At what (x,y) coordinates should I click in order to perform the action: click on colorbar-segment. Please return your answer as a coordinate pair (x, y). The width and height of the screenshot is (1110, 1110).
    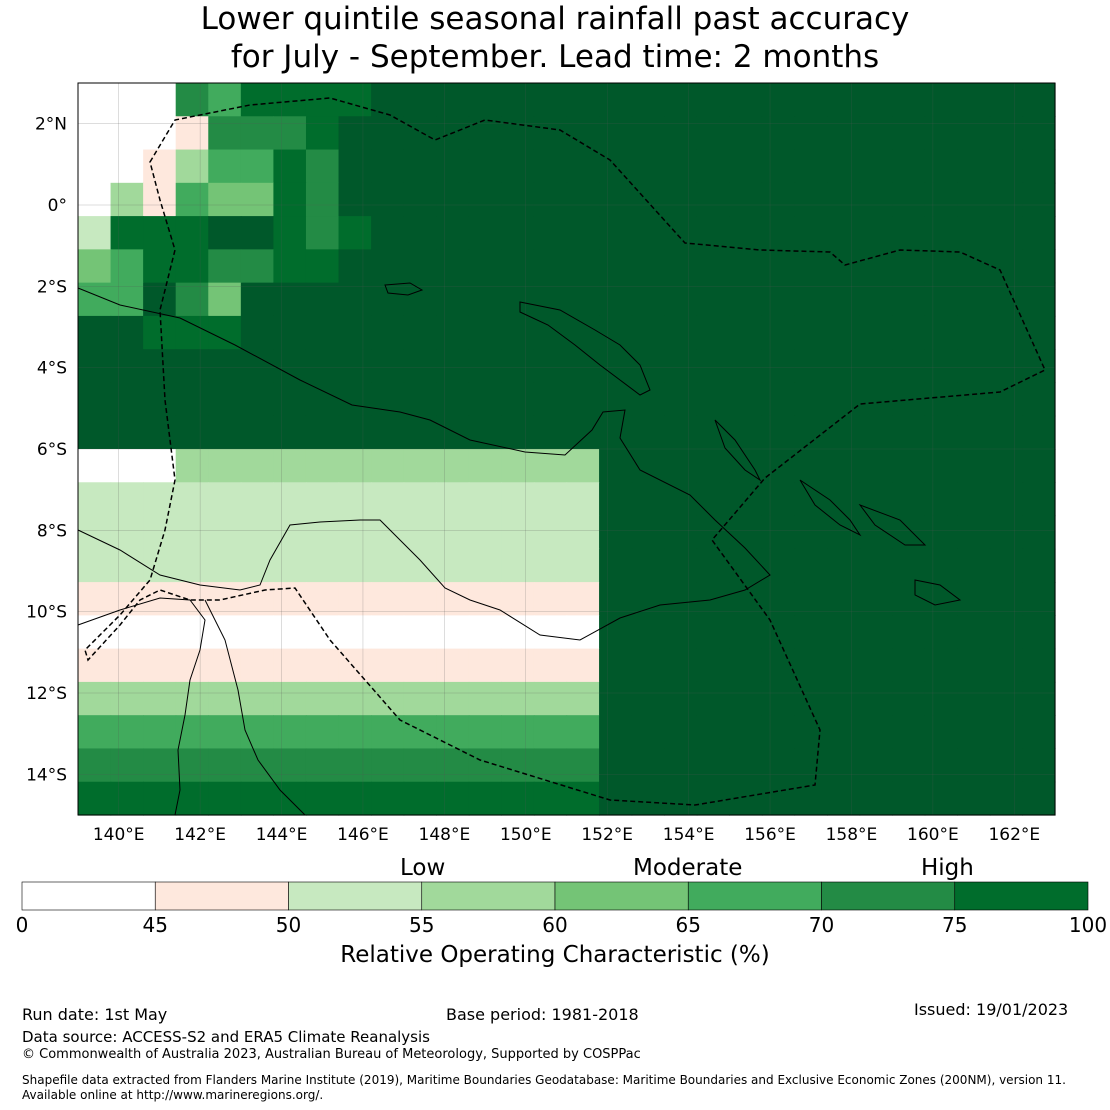
    Looking at the image, I should click on (888, 896).